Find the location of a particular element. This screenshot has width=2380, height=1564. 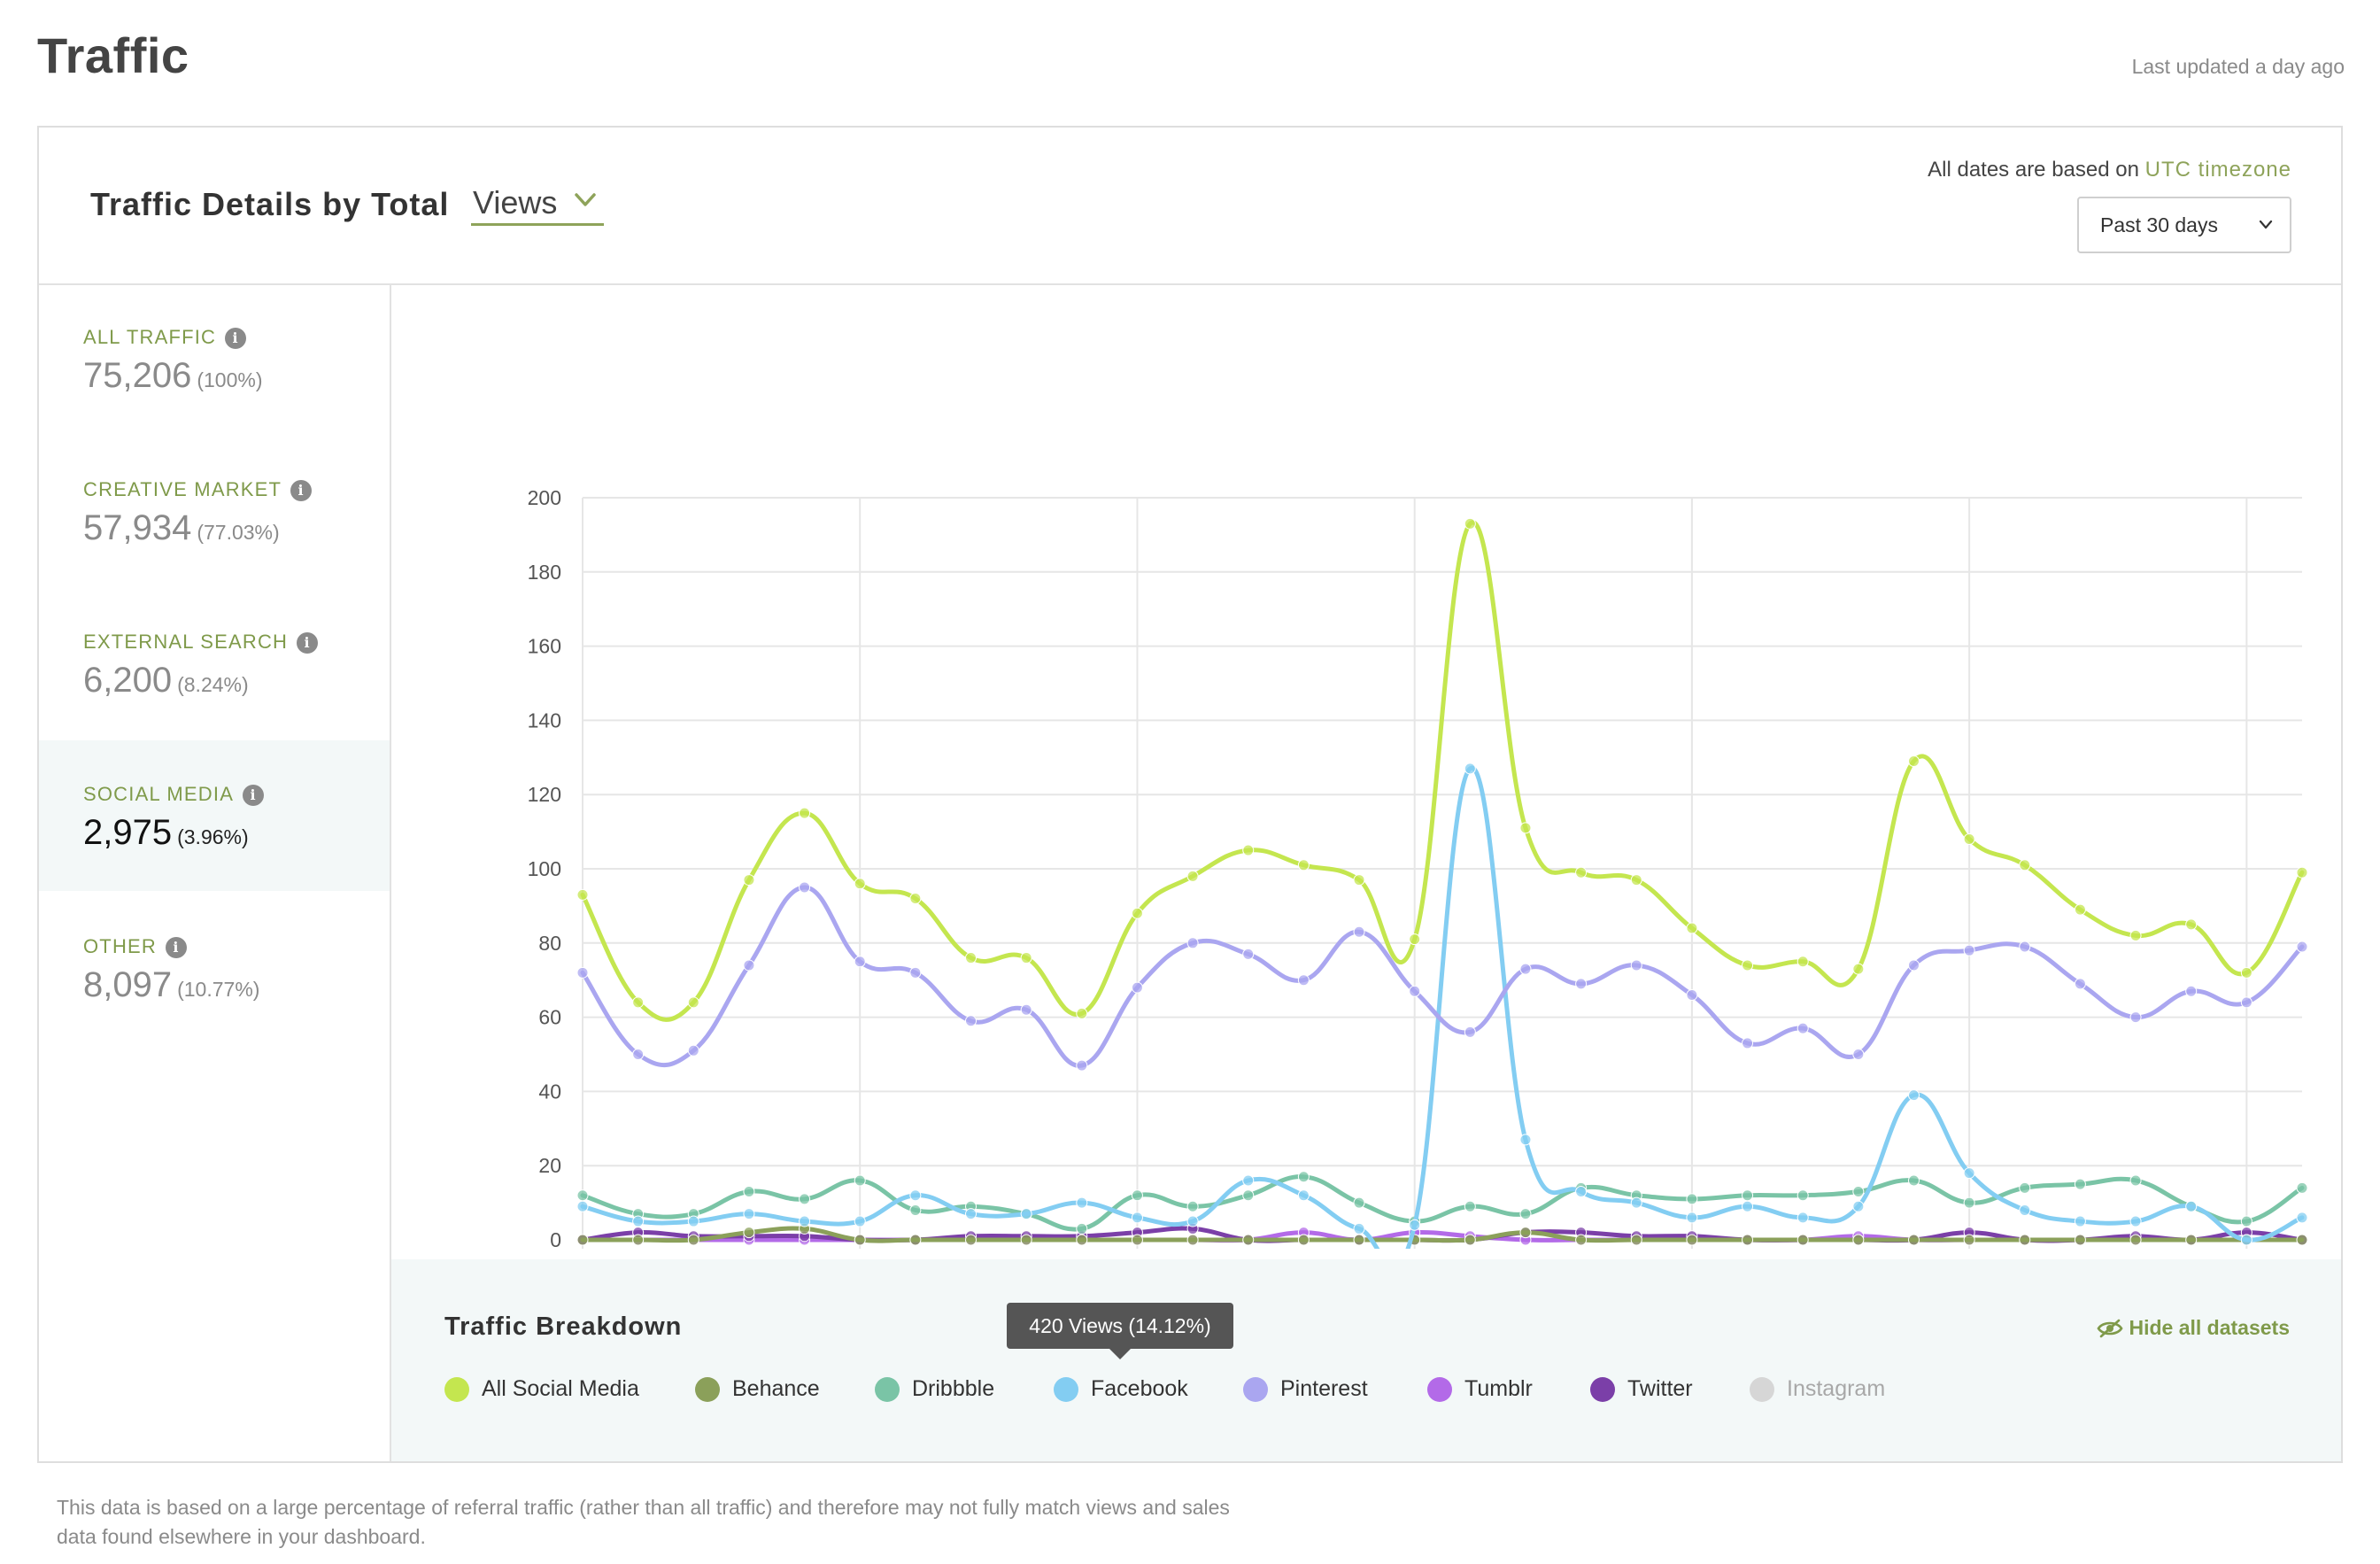

y-tick-label: 120 is located at coordinates (544, 794).